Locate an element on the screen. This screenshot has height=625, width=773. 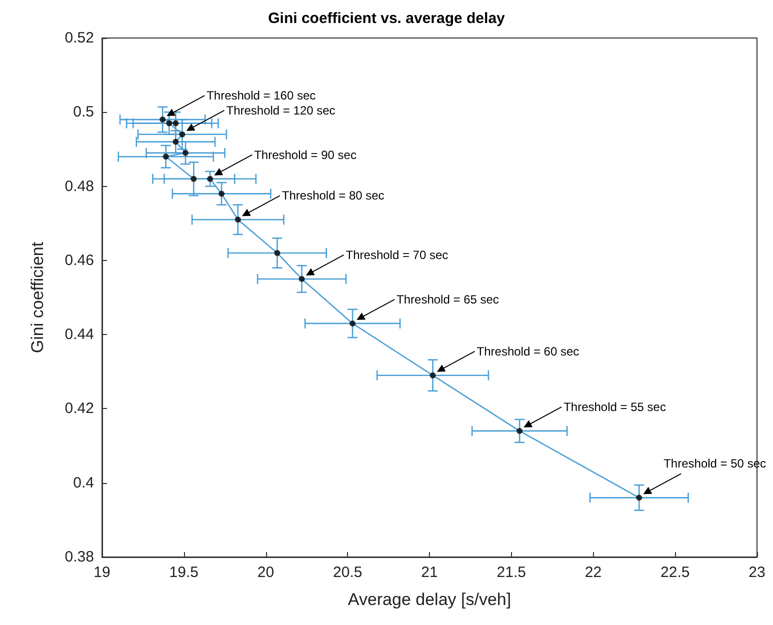
y-tick-label: 0.44 is located at coordinates (79, 335).